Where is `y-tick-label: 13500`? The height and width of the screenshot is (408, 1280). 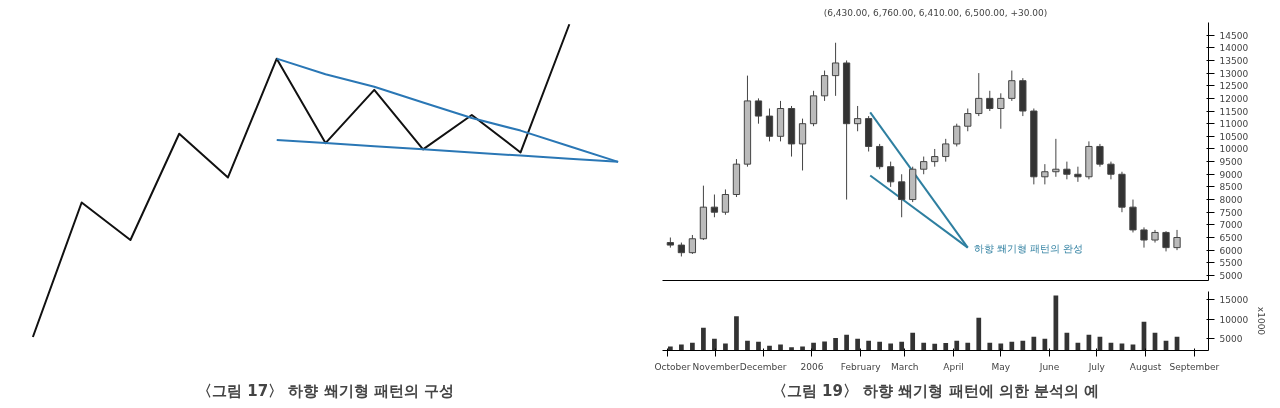 y-tick-label: 13500 is located at coordinates (1234, 60).